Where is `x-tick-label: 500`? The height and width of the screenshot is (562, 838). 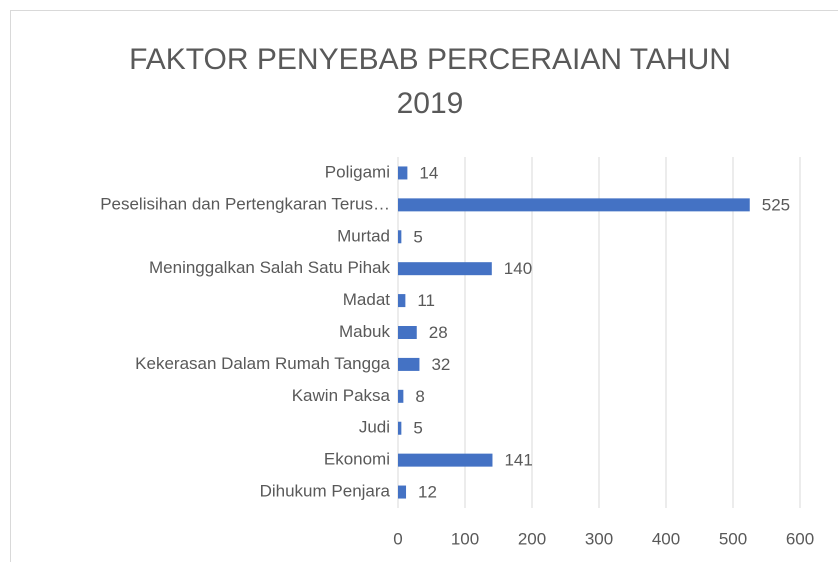
x-tick-label: 500 is located at coordinates (733, 538).